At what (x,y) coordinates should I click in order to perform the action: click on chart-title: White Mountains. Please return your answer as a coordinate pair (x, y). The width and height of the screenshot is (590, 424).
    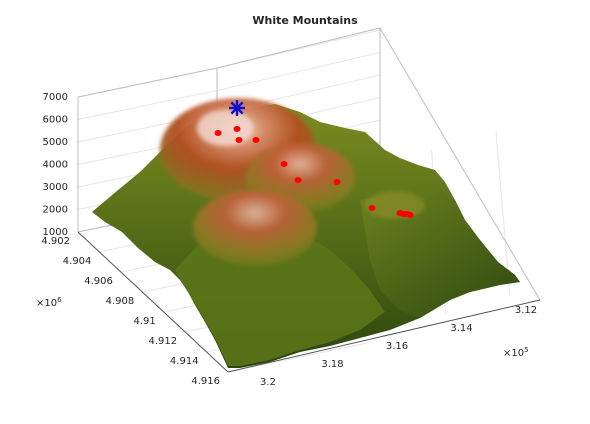
    Looking at the image, I should click on (305, 20).